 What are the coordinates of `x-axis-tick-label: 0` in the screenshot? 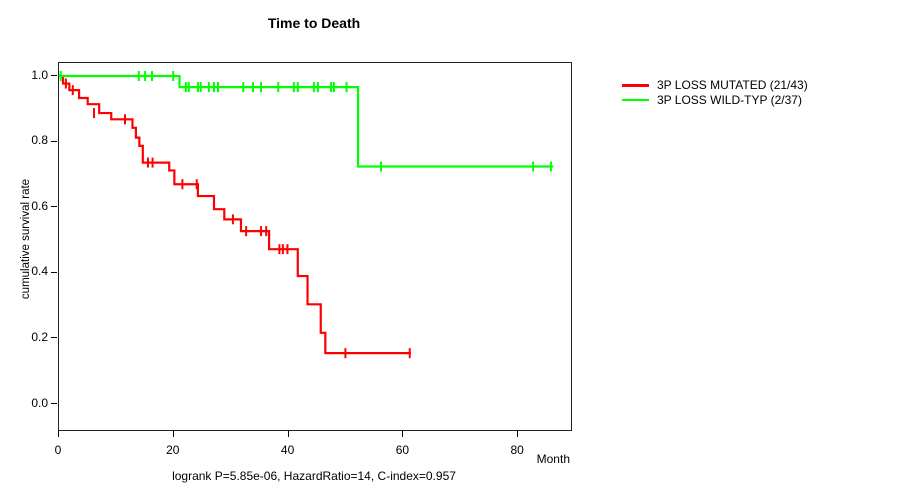 It's located at (58, 450).